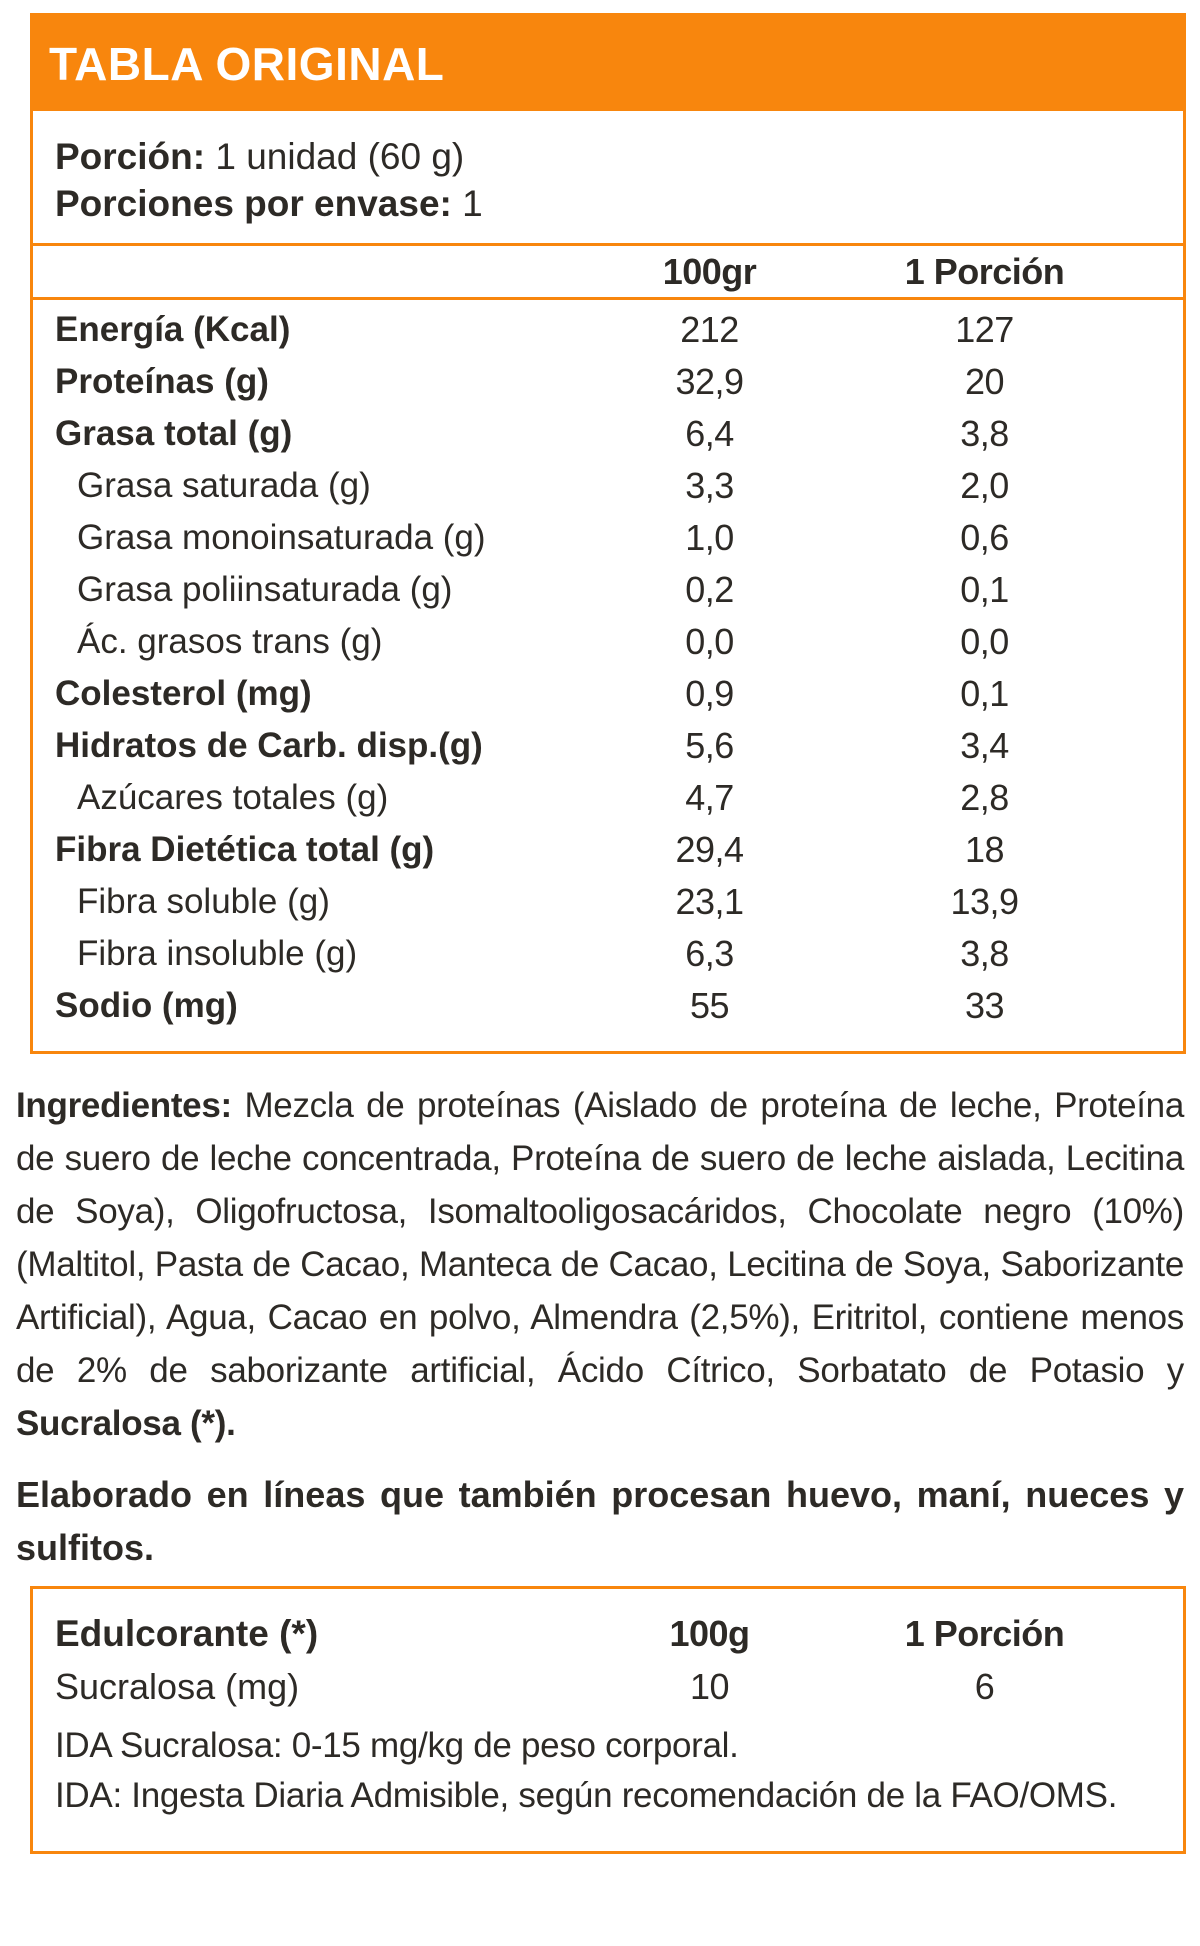 This screenshot has height=1946, width=1200. What do you see at coordinates (984, 1686) in the screenshot?
I see `sweetener-value-porcion: 6` at bounding box center [984, 1686].